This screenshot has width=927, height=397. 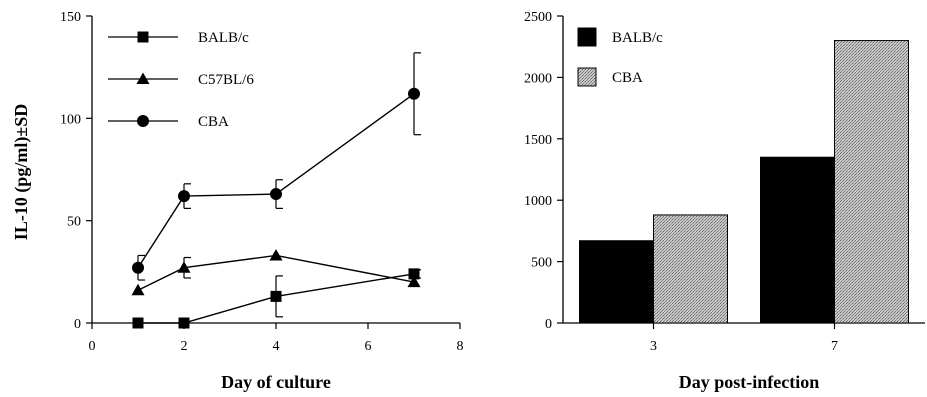 What do you see at coordinates (368, 346) in the screenshot?
I see `left-x-tick-label: 6` at bounding box center [368, 346].